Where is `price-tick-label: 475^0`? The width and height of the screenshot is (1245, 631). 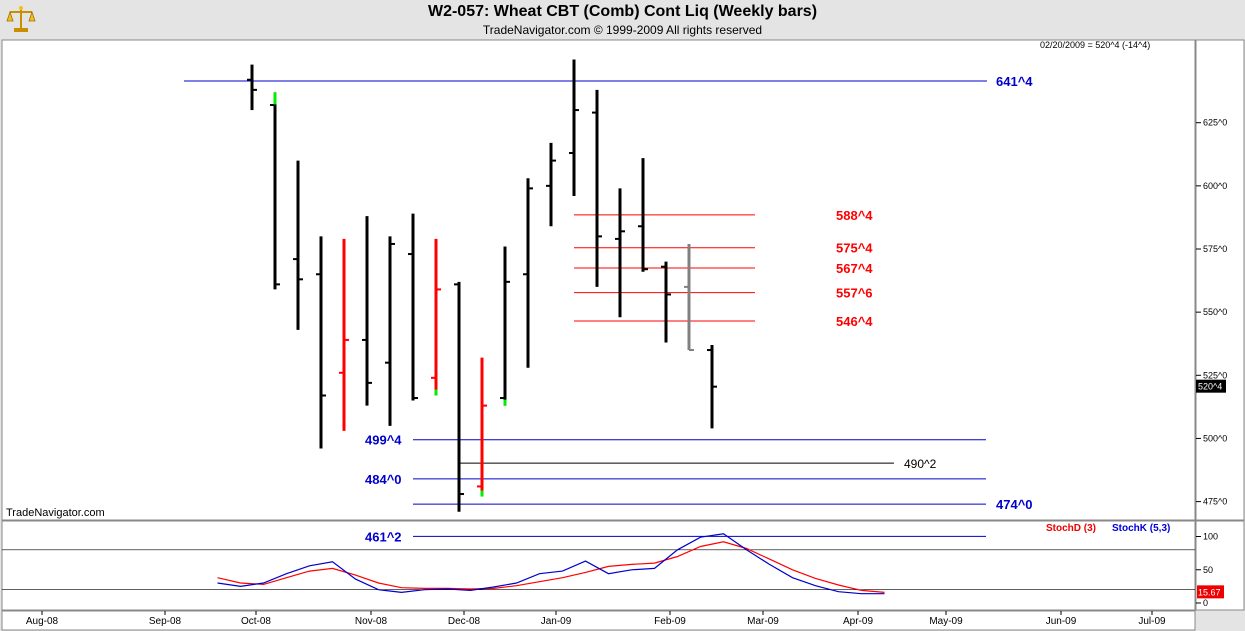
price-tick-label: 475^0 is located at coordinates (1215, 502).